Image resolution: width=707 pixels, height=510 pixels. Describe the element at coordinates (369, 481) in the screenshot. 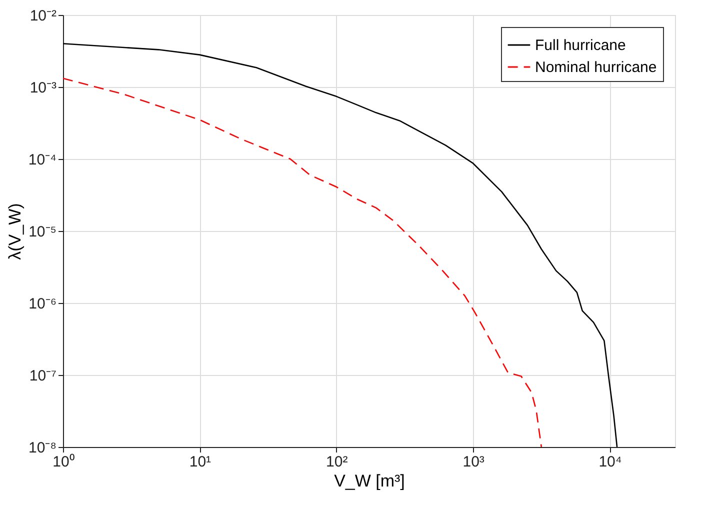

I see `x-axis-title: V_W [m³]` at that location.